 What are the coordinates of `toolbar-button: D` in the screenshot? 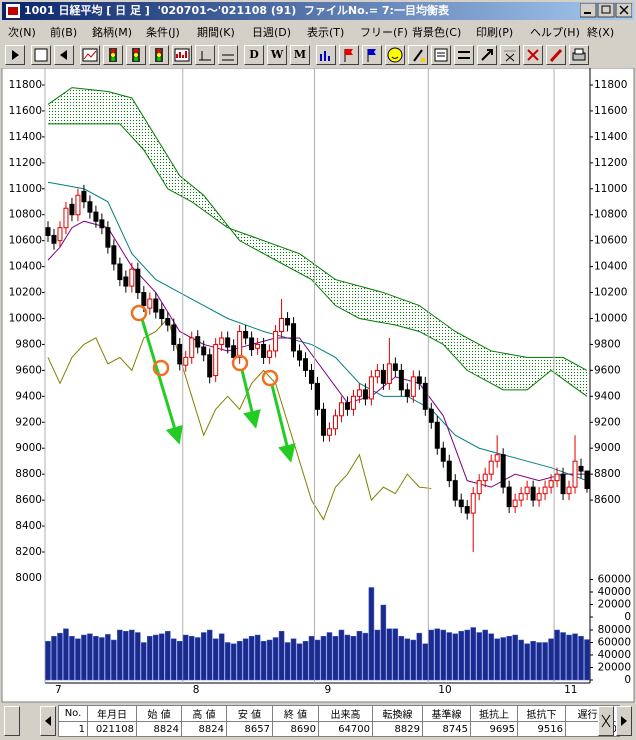 It's located at (254, 55).